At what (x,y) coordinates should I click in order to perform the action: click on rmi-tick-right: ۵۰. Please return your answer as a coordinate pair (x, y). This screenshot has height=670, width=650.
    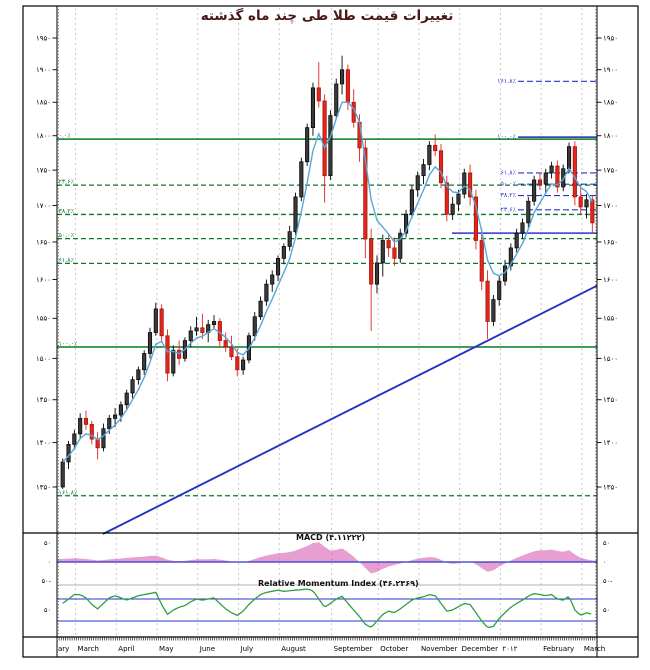
    Looking at the image, I should click on (606, 610).